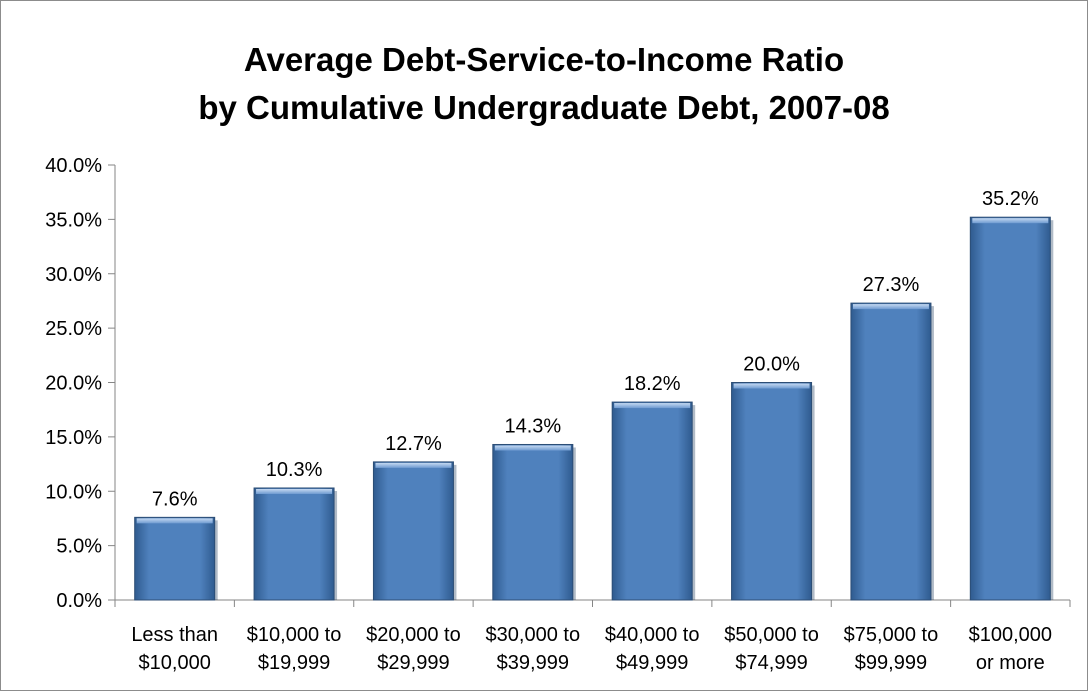  Describe the element at coordinates (1010, 663) in the screenshot. I see `x-tick-label: or more` at that location.